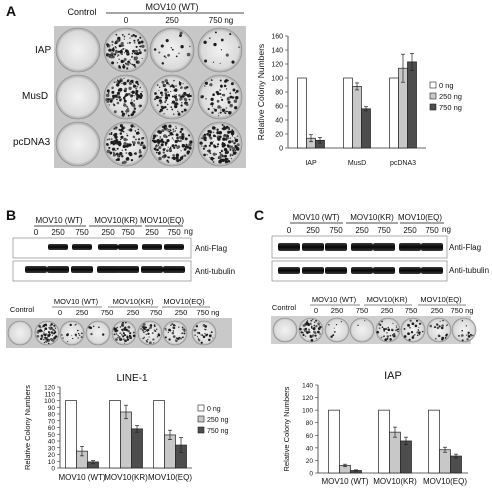 This screenshot has width=492, height=490. What do you see at coordinates (289, 230) in the screenshot?
I see `c-dose-0: 0` at bounding box center [289, 230].